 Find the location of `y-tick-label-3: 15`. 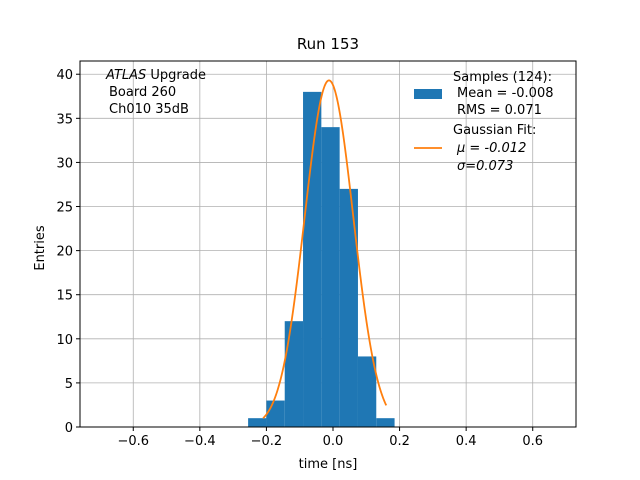

y-tick-label-3: 15 is located at coordinates (64, 296).